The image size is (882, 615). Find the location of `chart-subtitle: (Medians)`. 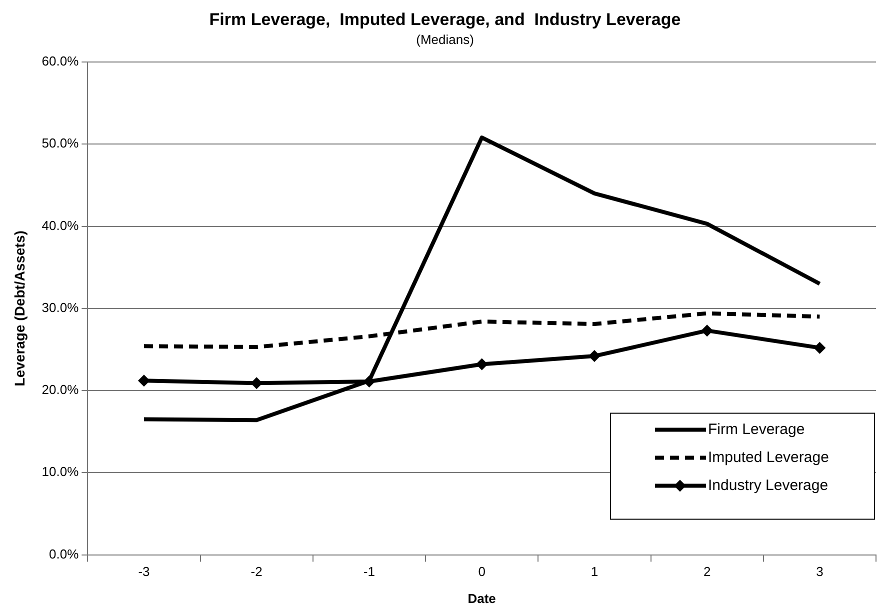

chart-subtitle: (Medians) is located at coordinates (445, 39).